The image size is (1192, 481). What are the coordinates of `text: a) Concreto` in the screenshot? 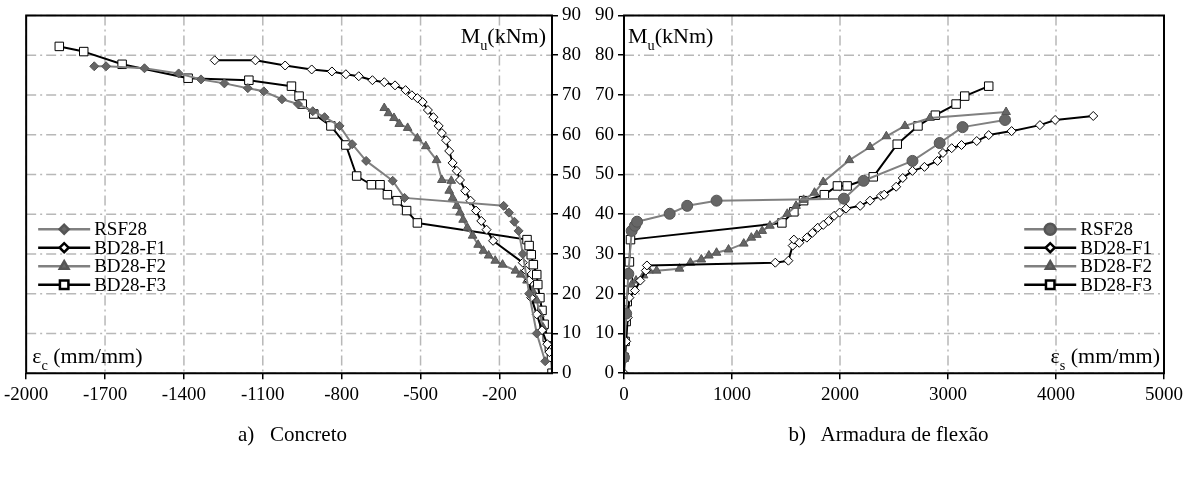 It's located at (292, 434).